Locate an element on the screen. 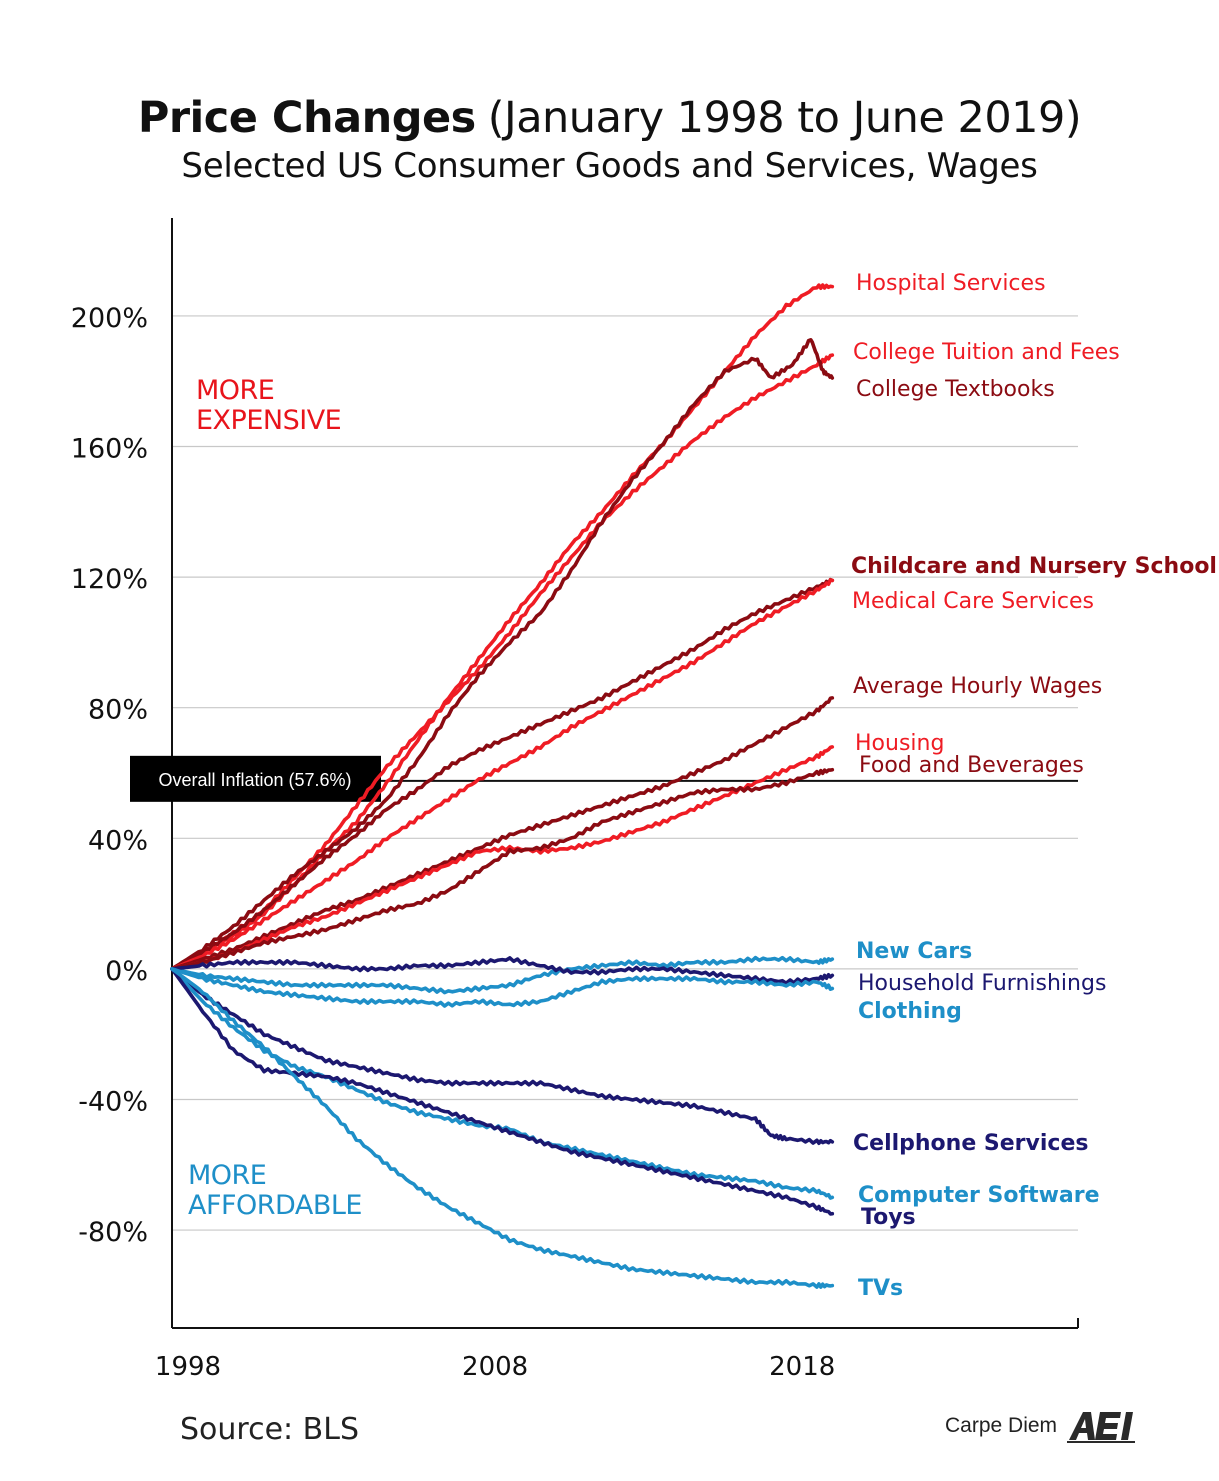  y-tick-label: 200% is located at coordinates (109, 318).